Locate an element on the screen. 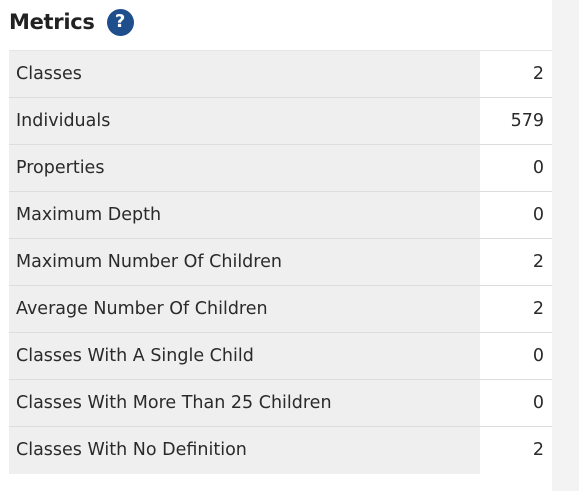 The image size is (579, 491). question-circle-icon: ? is located at coordinates (120, 22).